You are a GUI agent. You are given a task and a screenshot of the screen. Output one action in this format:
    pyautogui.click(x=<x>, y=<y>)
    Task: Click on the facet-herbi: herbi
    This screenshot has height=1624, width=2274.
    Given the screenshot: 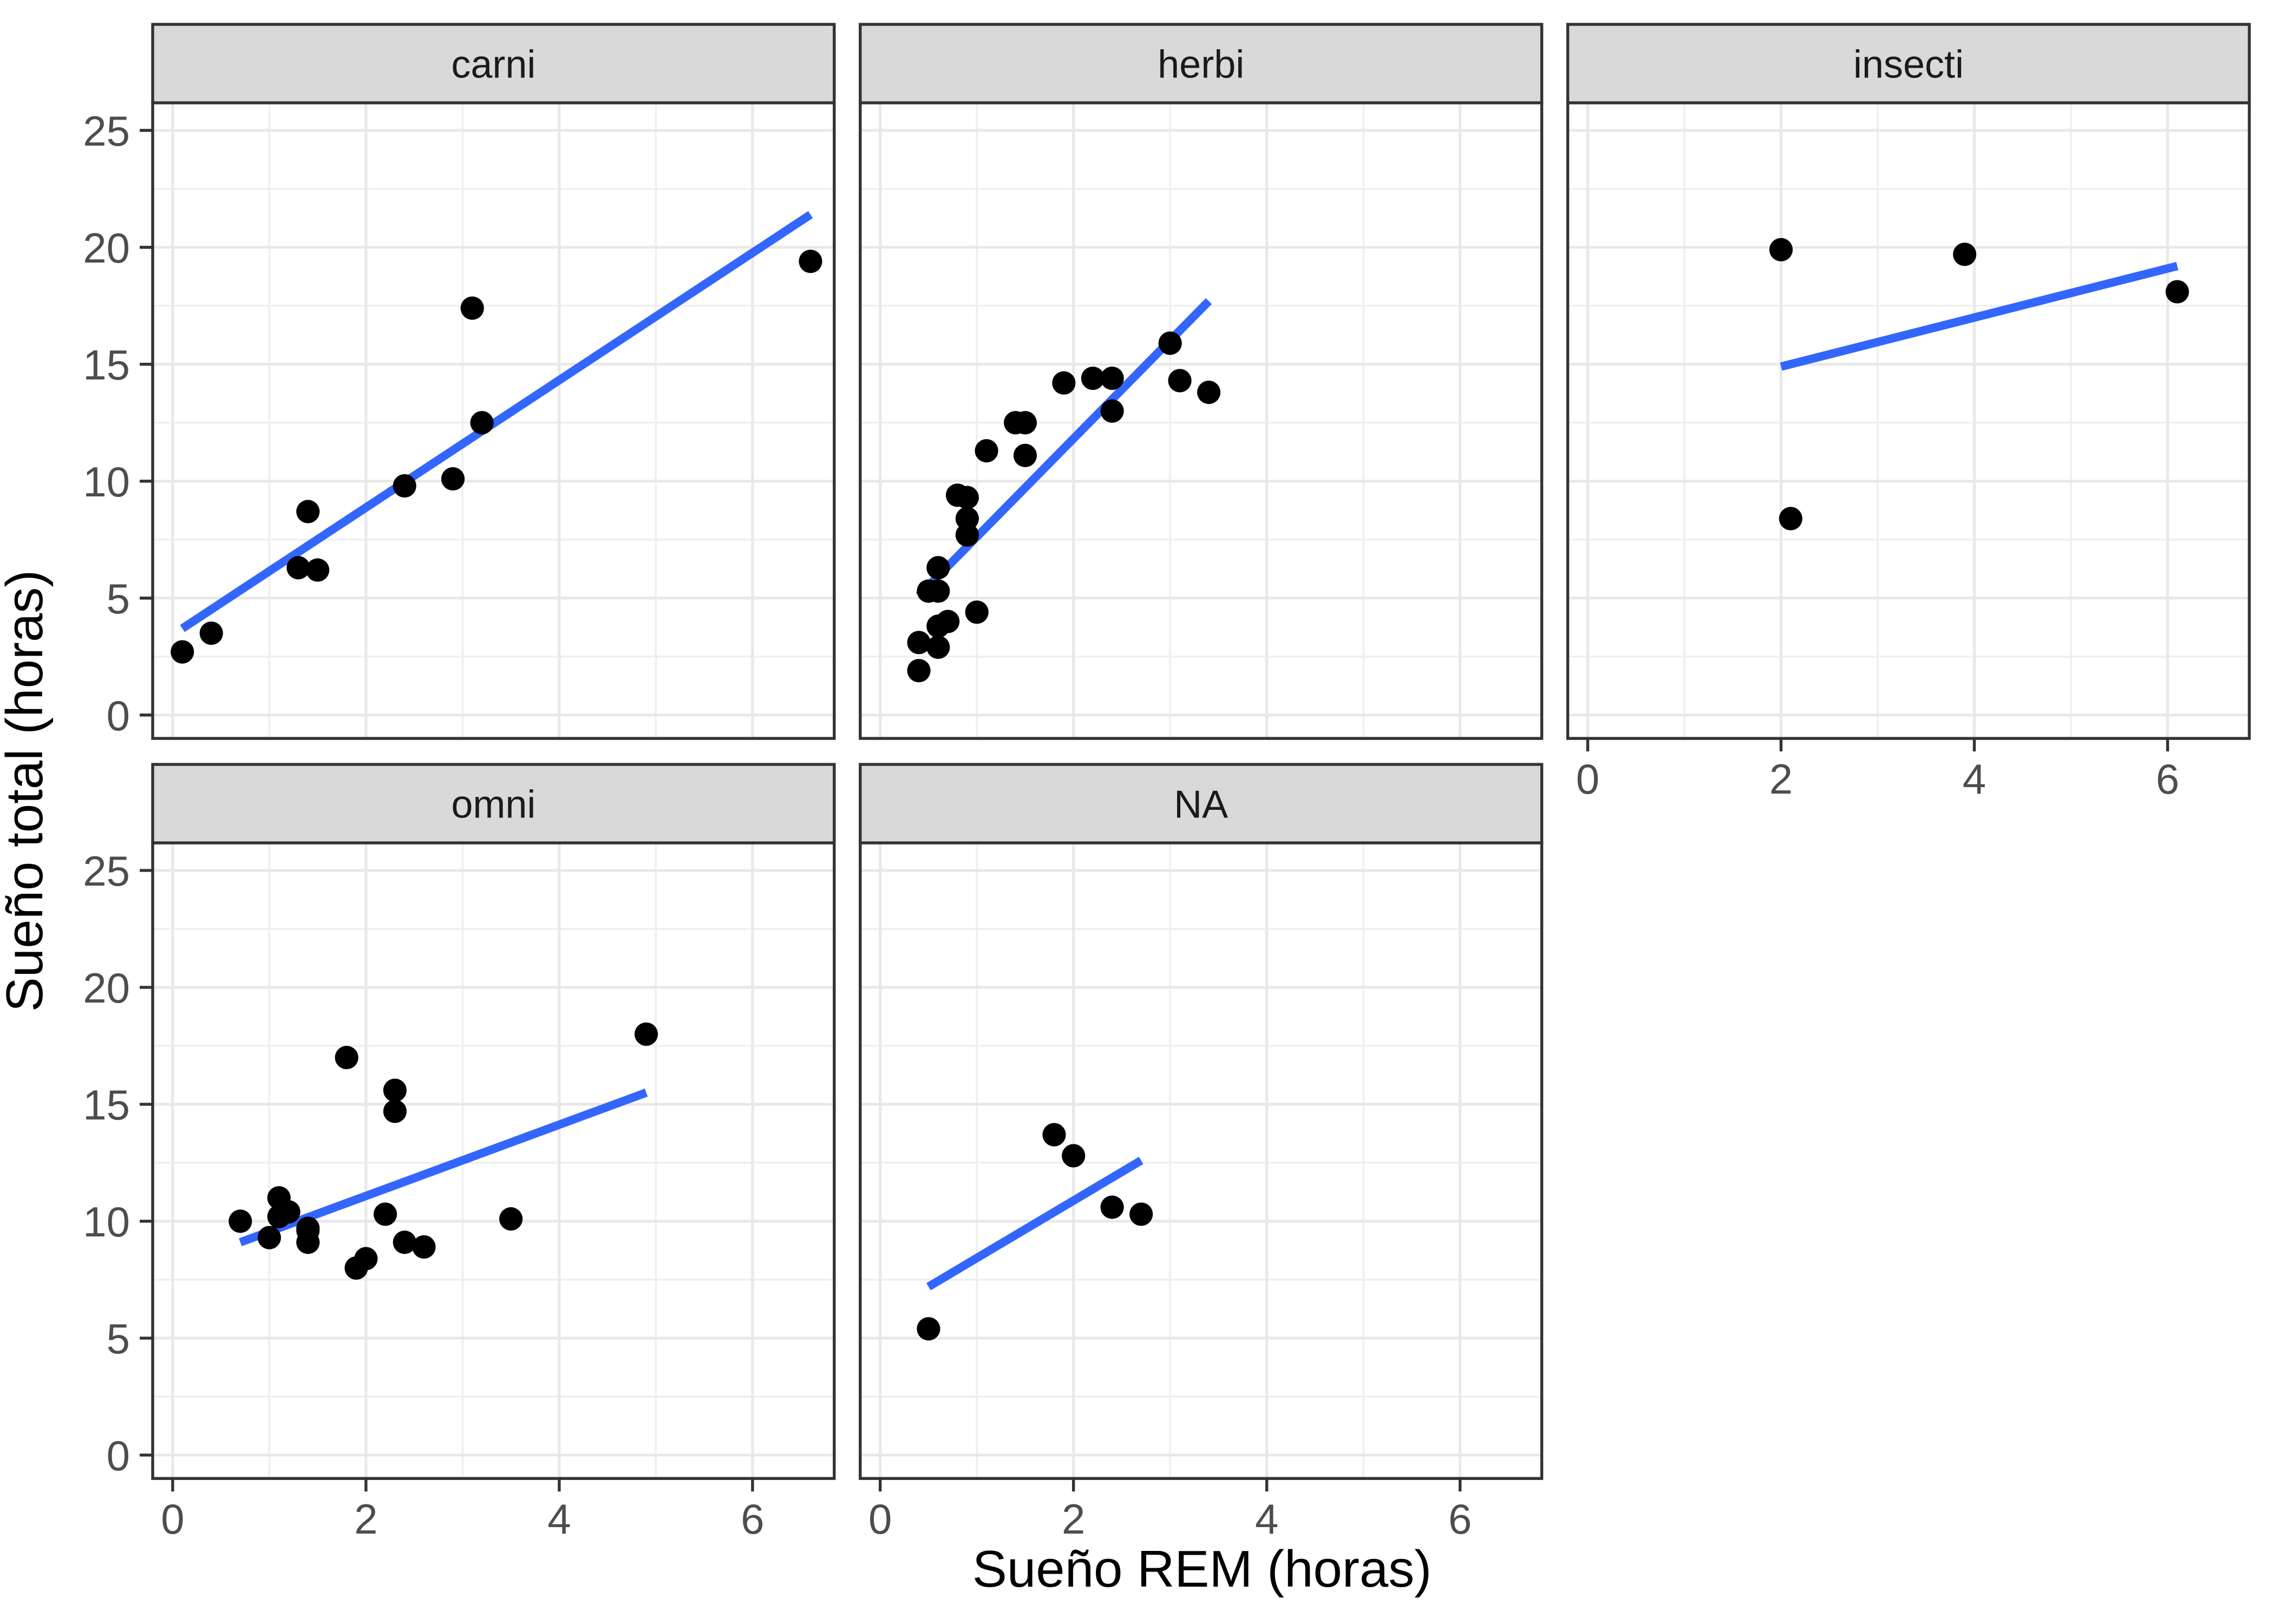 What is the action you would take?
    pyautogui.click(x=1202, y=382)
    